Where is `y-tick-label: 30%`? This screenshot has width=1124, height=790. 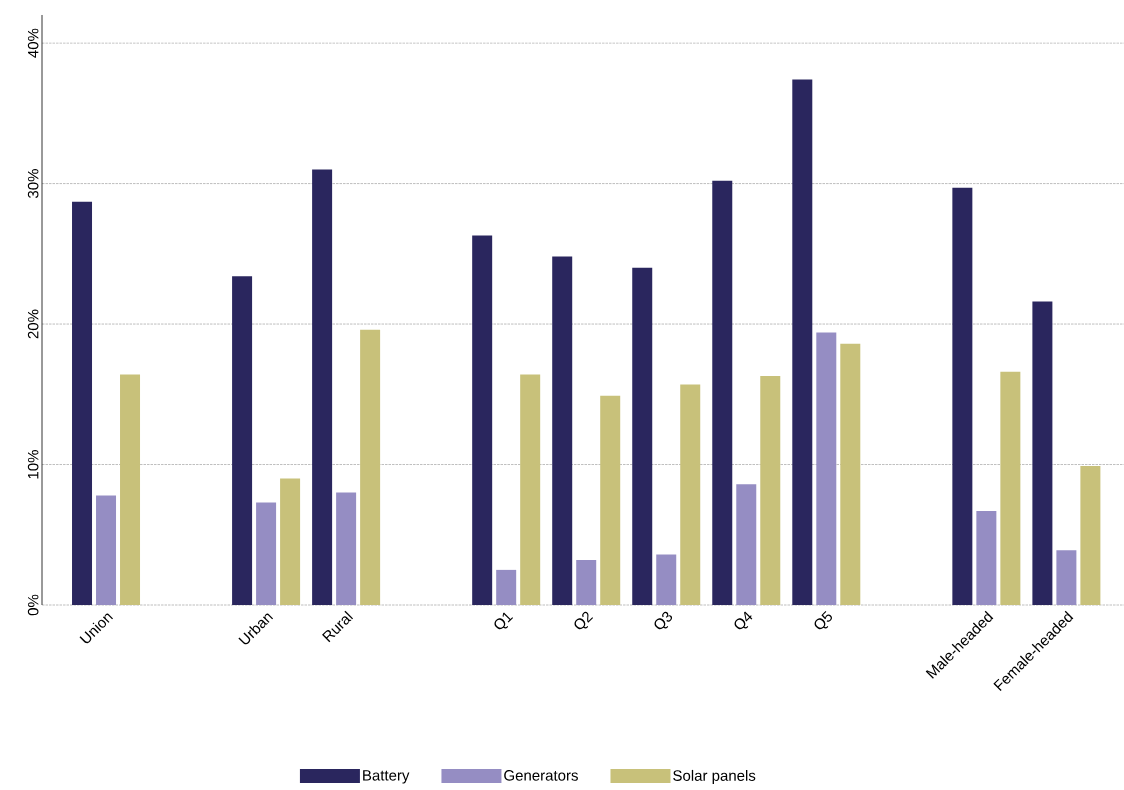 y-tick-label: 30% is located at coordinates (33, 184).